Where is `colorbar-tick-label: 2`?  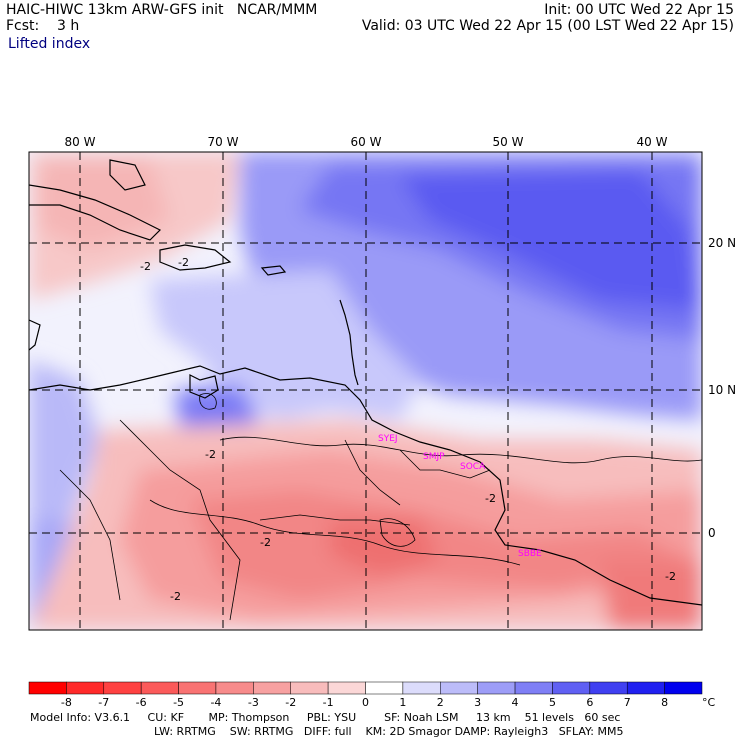
colorbar-tick-label: 2 is located at coordinates (440, 702).